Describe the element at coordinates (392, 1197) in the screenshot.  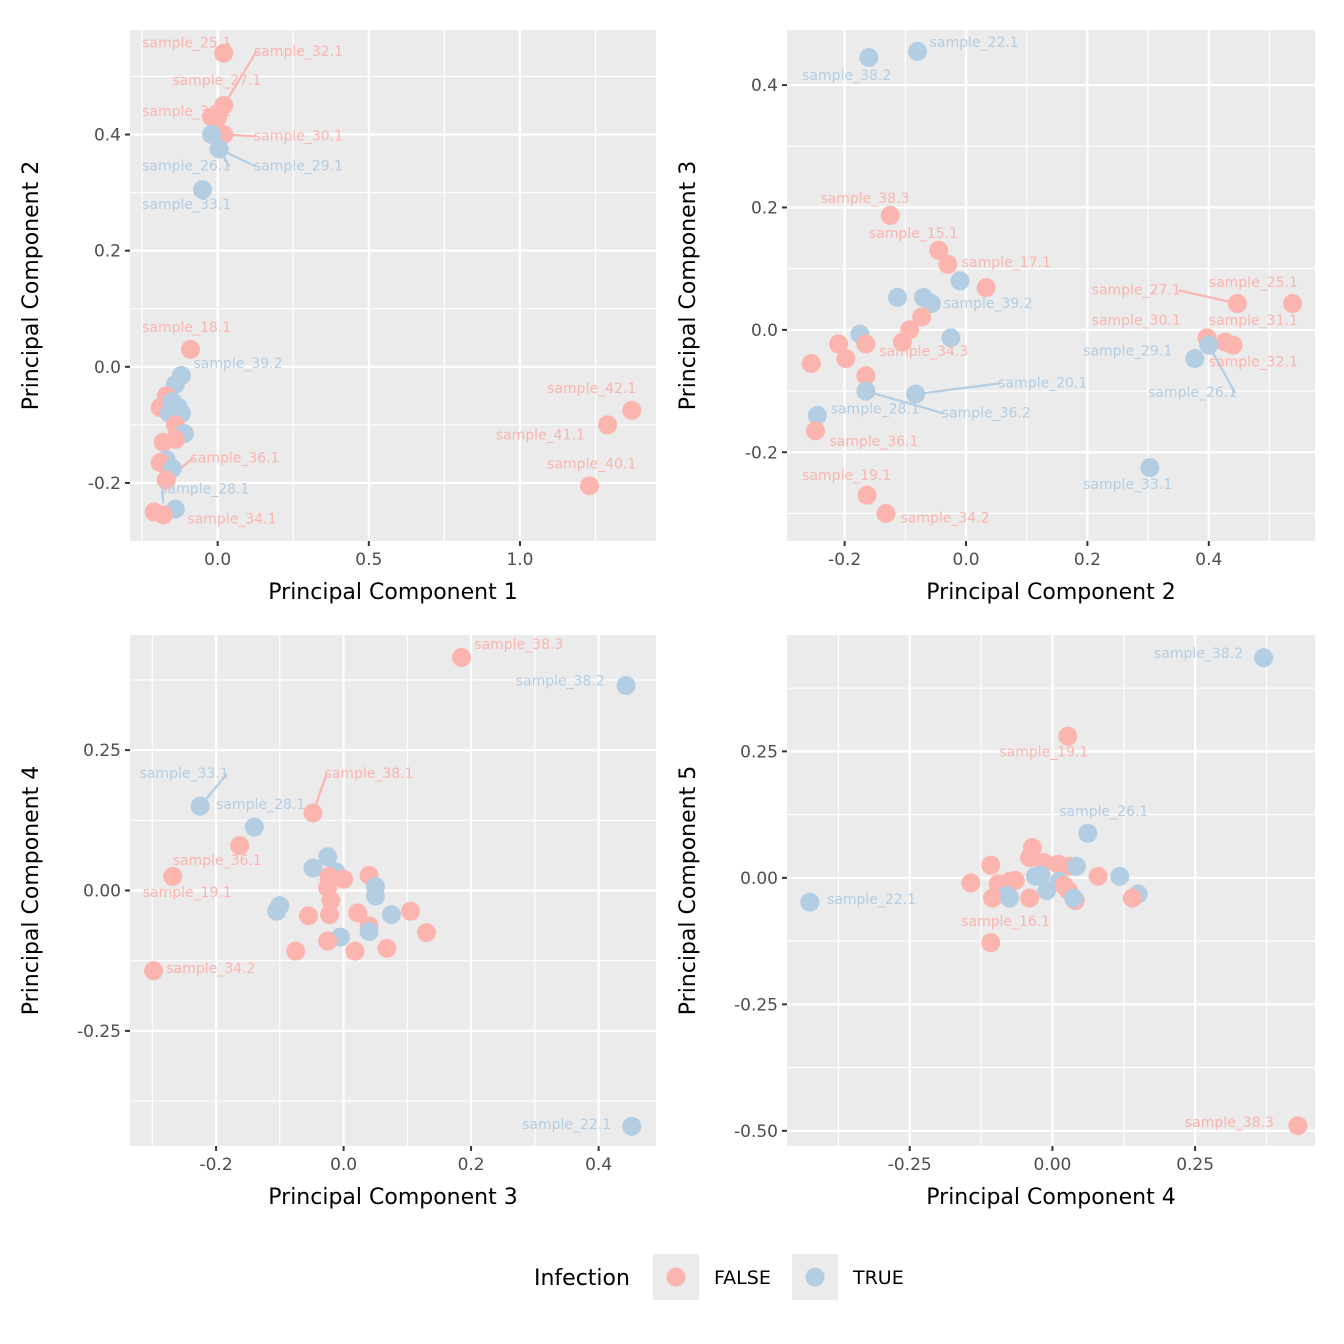
I see `x-axis-title: Principal Component 3` at that location.